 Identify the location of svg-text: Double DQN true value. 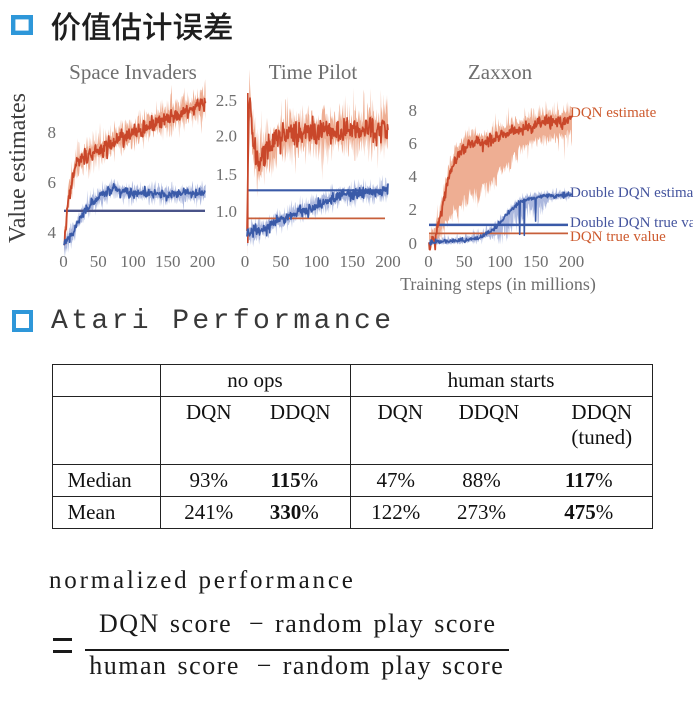
(631, 223).